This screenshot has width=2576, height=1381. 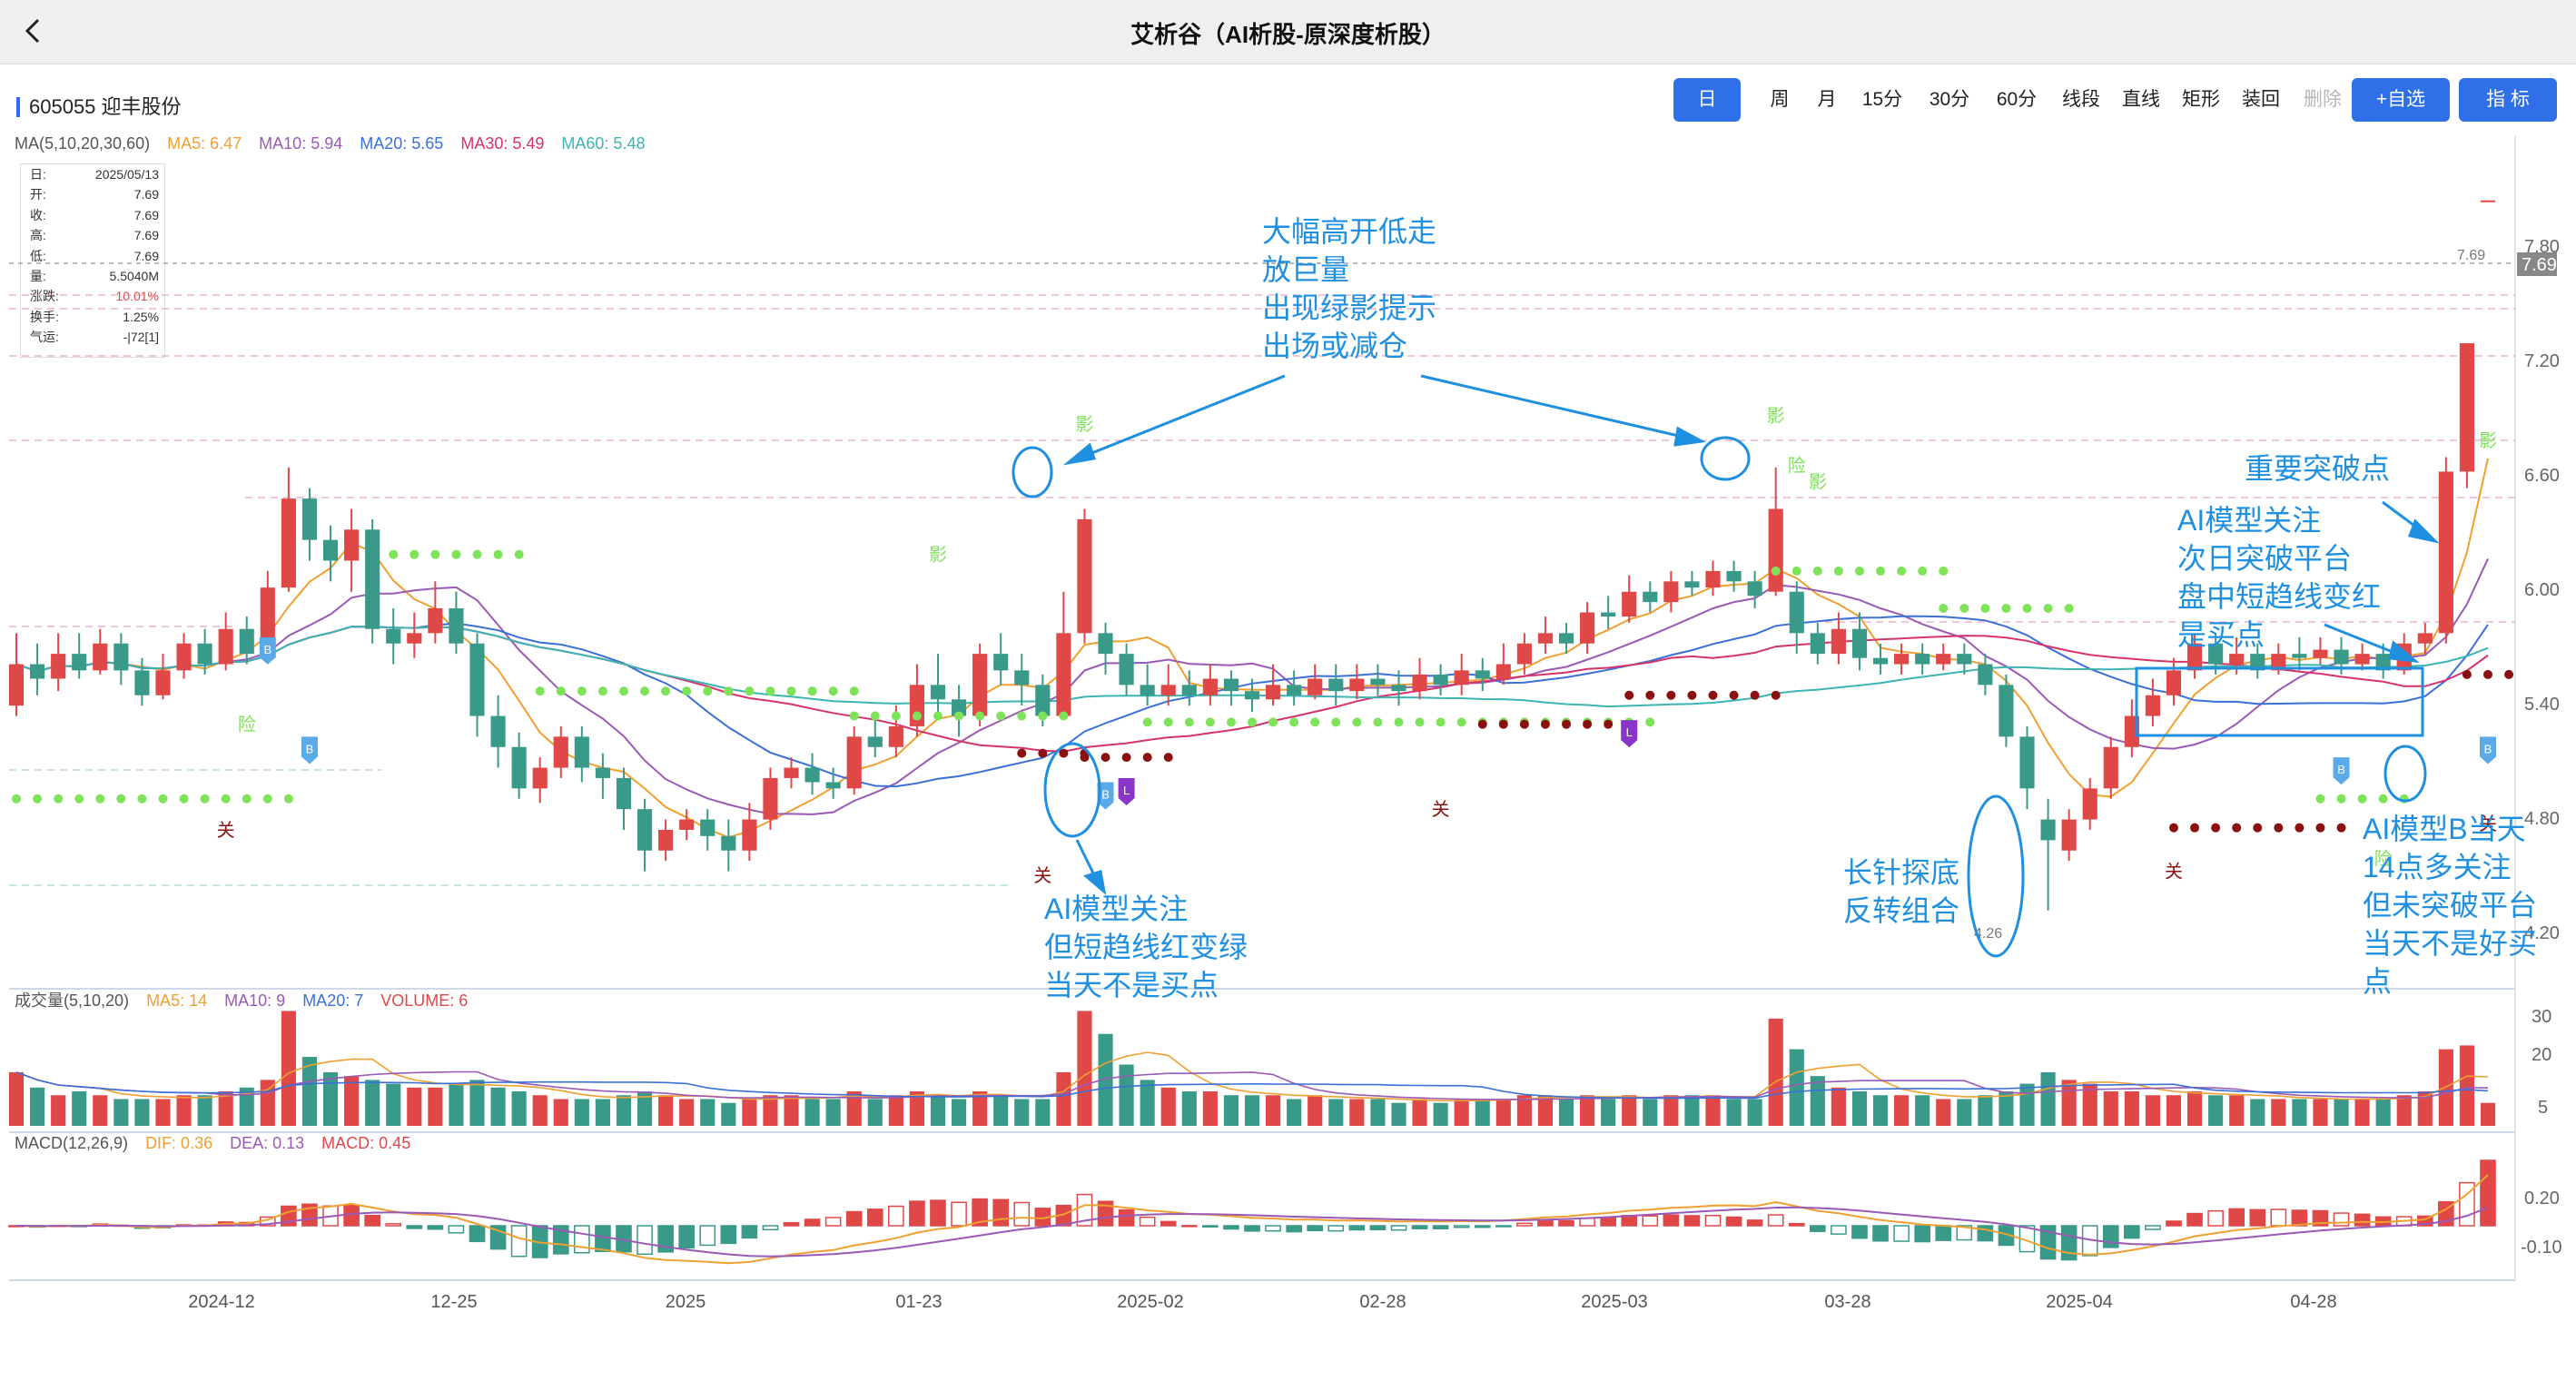 I want to click on price-tick: 6.60, so click(x=2542, y=476).